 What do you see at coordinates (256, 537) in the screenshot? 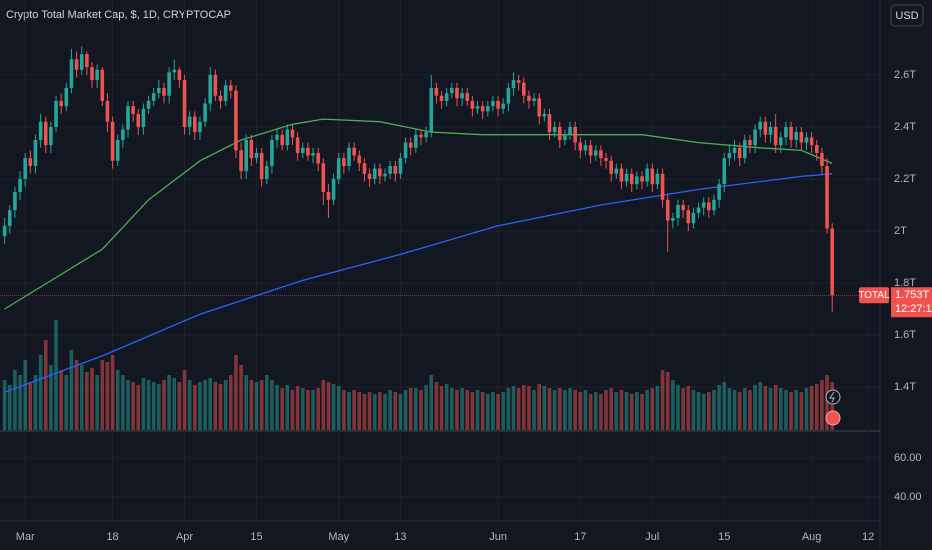
I see `x-tick-label: 15` at bounding box center [256, 537].